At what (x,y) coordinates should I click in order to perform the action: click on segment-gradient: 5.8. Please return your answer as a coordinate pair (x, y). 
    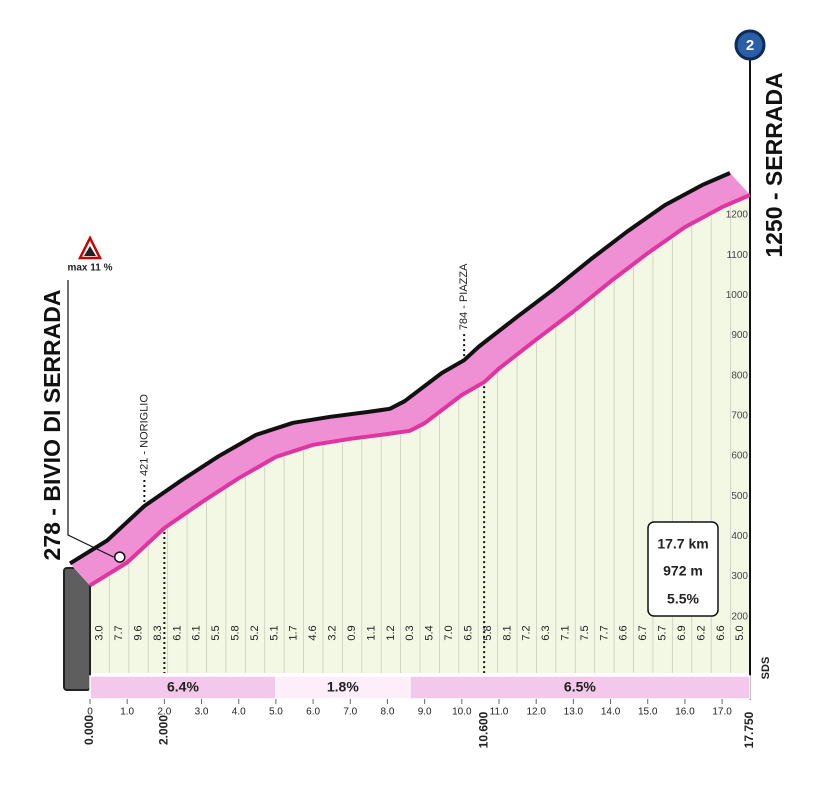
    Looking at the image, I should click on (235, 632).